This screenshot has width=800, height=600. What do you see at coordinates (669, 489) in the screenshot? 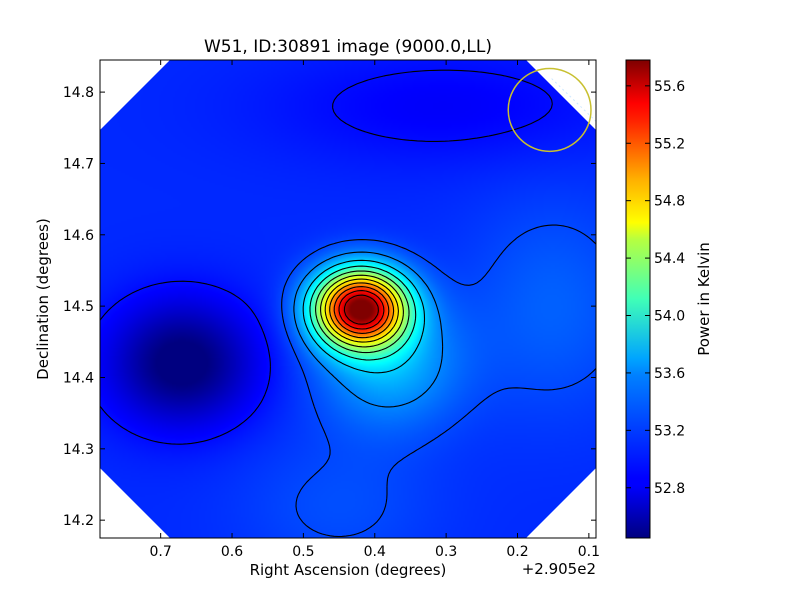
I see `colorbar-tick-label: 52.8` at bounding box center [669, 489].